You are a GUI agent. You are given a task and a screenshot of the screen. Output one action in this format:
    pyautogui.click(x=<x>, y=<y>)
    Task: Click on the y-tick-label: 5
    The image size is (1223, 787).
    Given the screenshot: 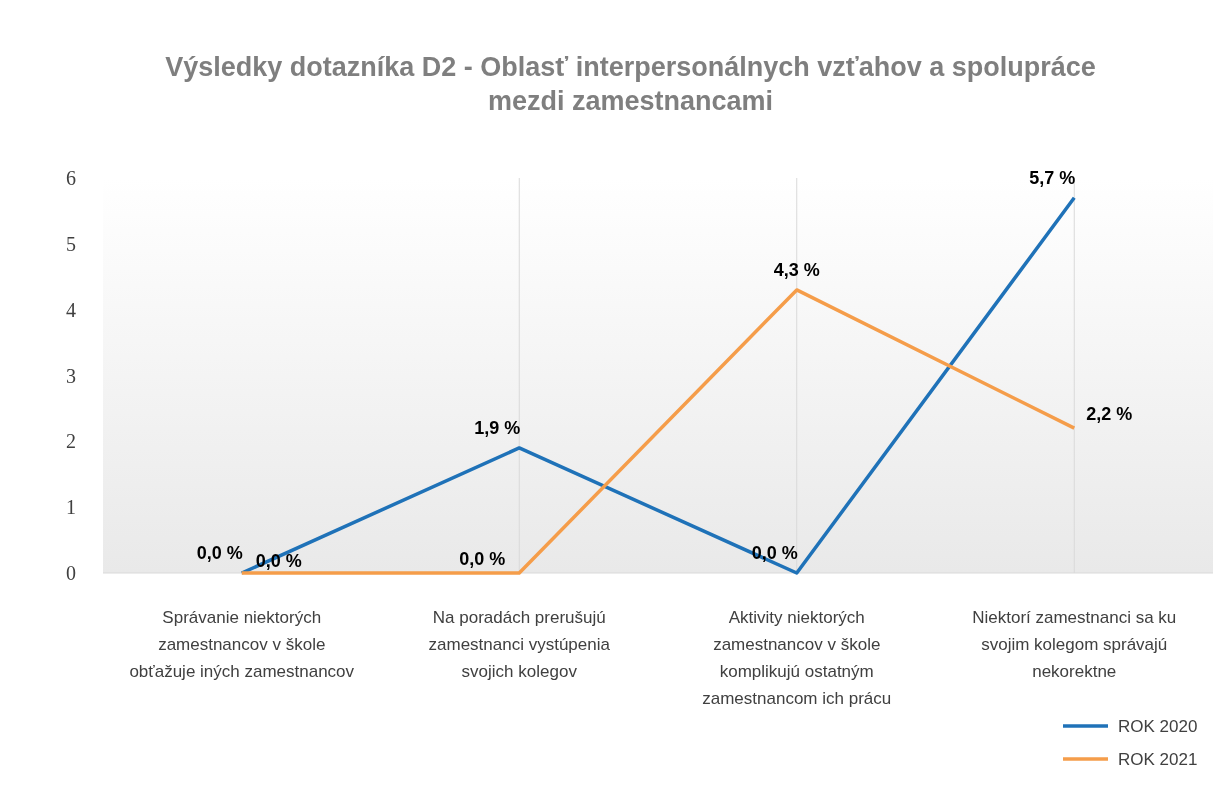 What is the action you would take?
    pyautogui.click(x=71, y=243)
    